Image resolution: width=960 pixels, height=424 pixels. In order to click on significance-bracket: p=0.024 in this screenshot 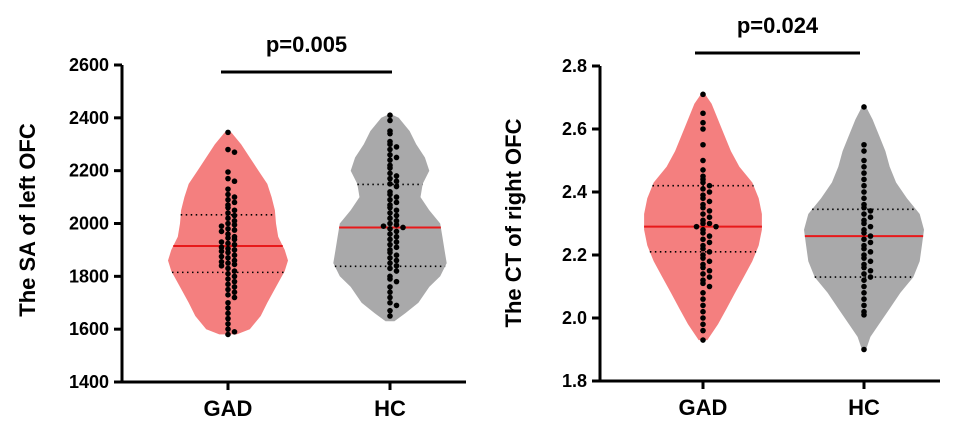, I will do `click(777, 34)`.